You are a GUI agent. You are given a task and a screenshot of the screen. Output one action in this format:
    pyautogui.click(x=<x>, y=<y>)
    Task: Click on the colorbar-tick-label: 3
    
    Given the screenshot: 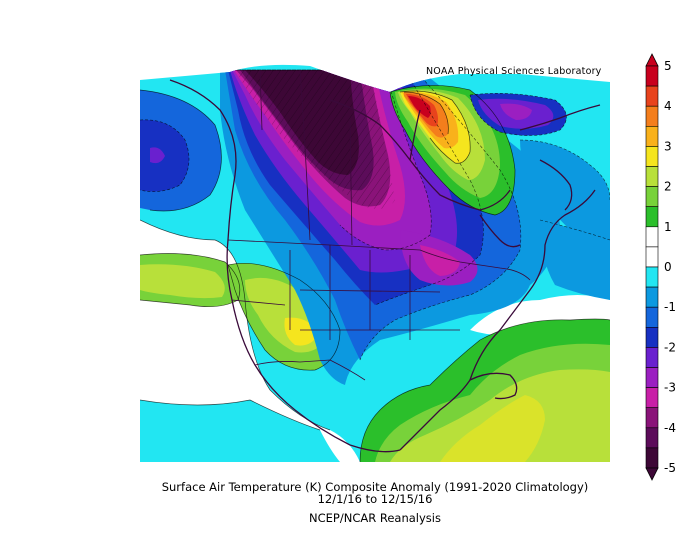 What is the action you would take?
    pyautogui.click(x=668, y=146)
    